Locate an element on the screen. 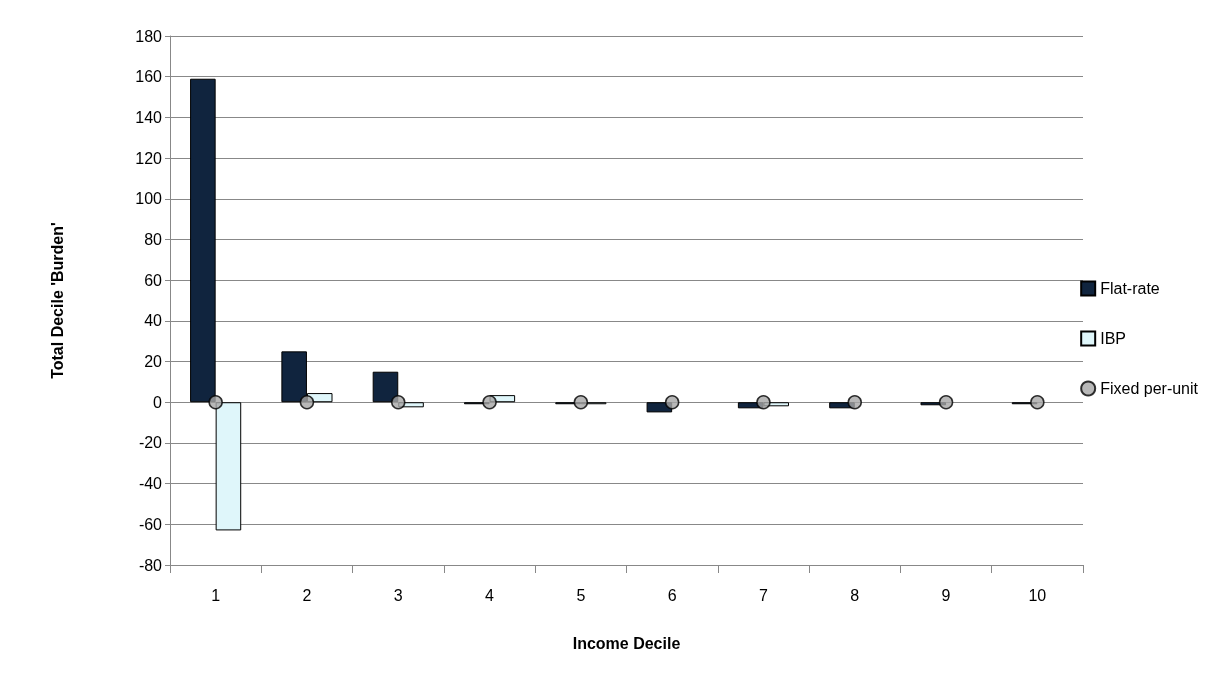 This screenshot has height=677, width=1213. y-tick-label: 40 is located at coordinates (153, 321).